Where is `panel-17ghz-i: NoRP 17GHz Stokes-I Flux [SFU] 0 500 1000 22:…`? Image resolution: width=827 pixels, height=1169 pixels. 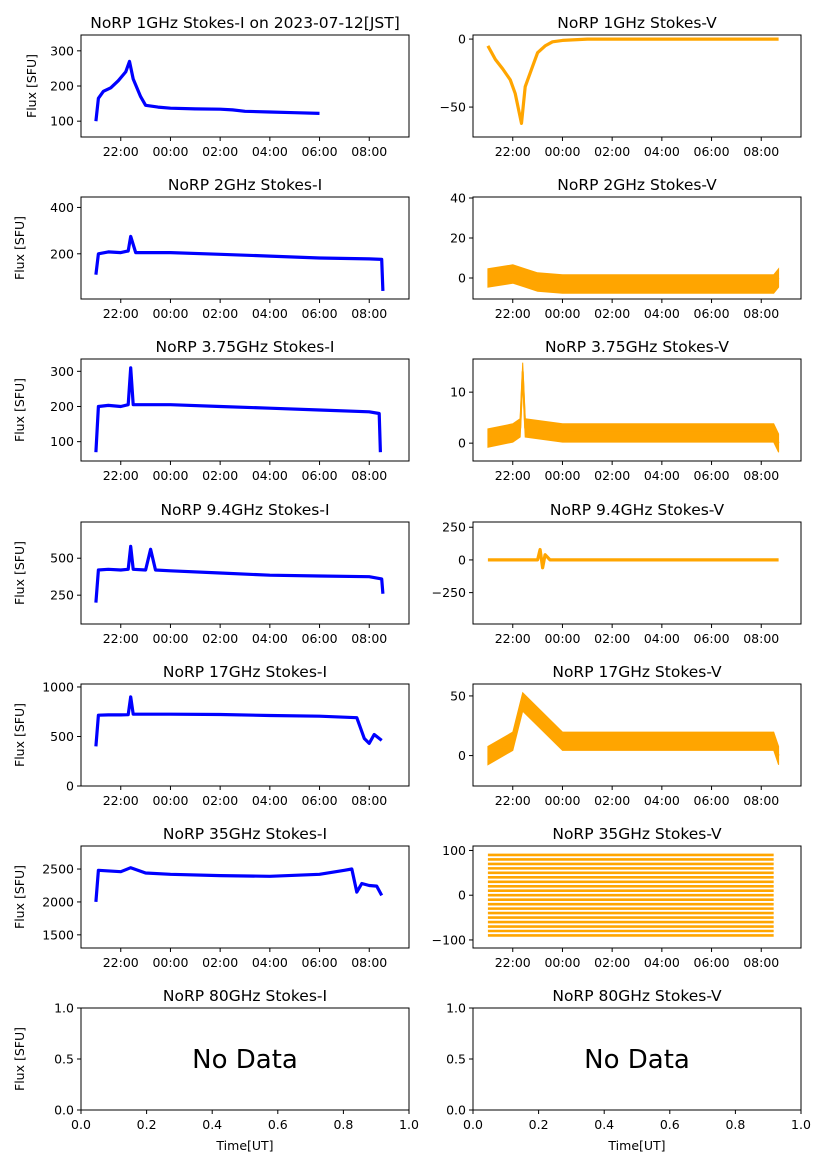 panel-17ghz-i: NoRP 17GHz Stokes-I Flux [SFU] 0 500 1000 22:… is located at coordinates (211, 735).